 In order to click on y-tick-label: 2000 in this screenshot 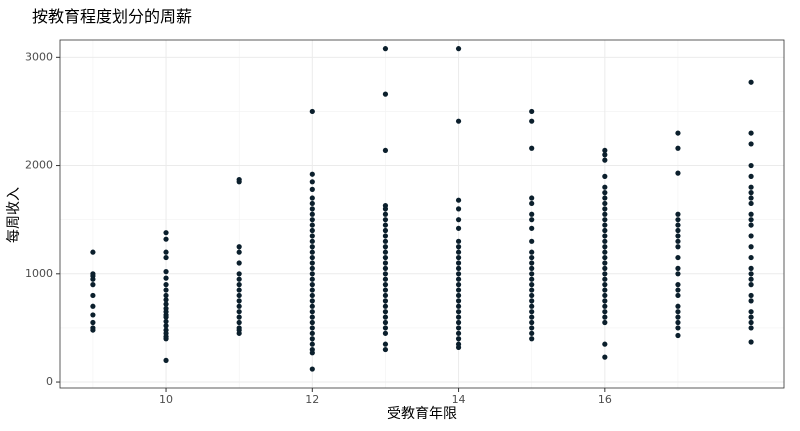, I will do `click(39, 165)`.